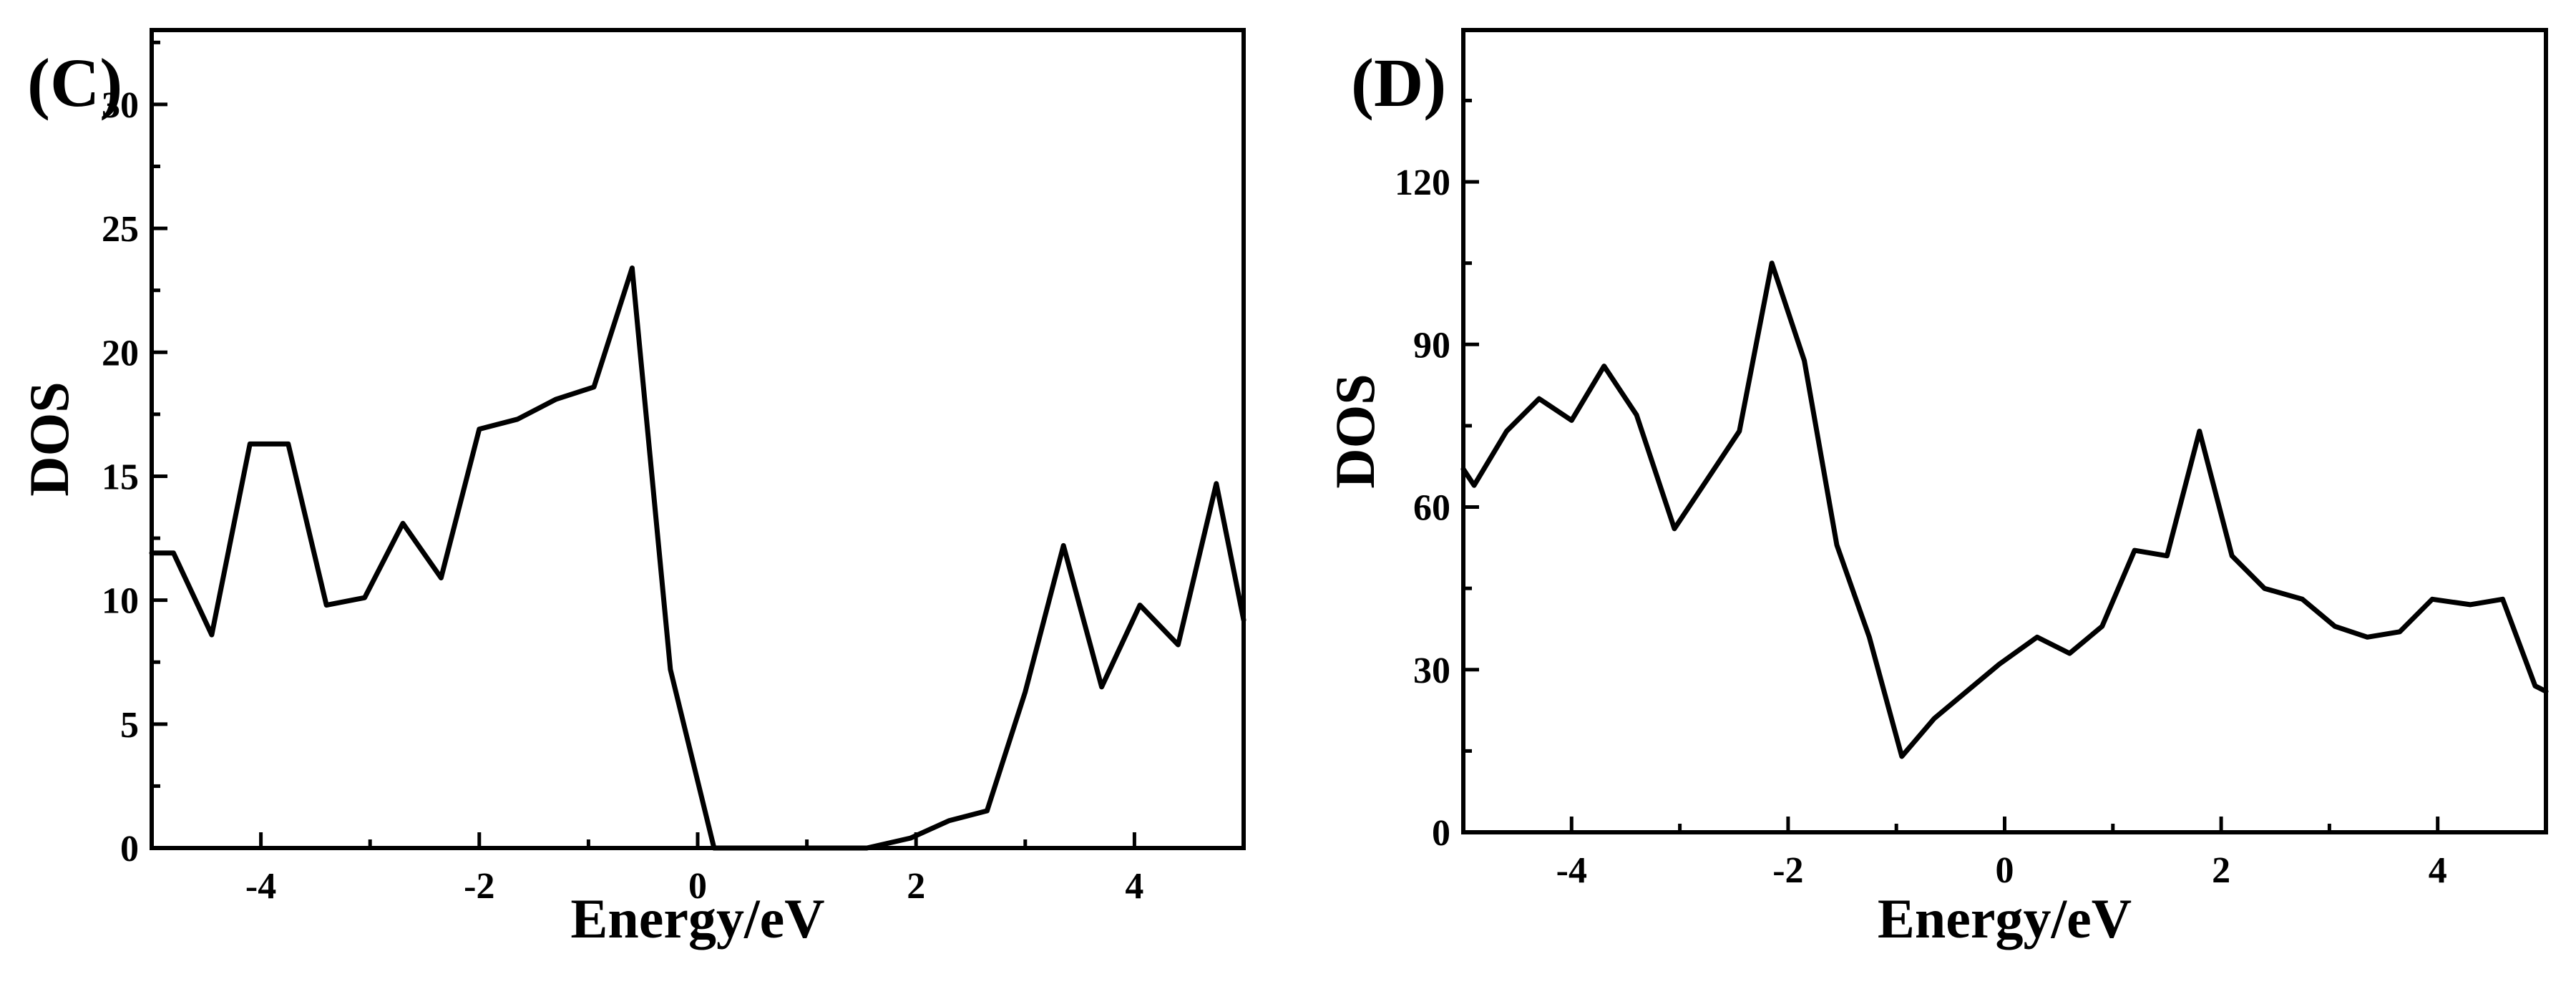 This screenshot has height=984, width=2576. What do you see at coordinates (129, 725) in the screenshot?
I see `y-tick-label-0-1: 5` at bounding box center [129, 725].